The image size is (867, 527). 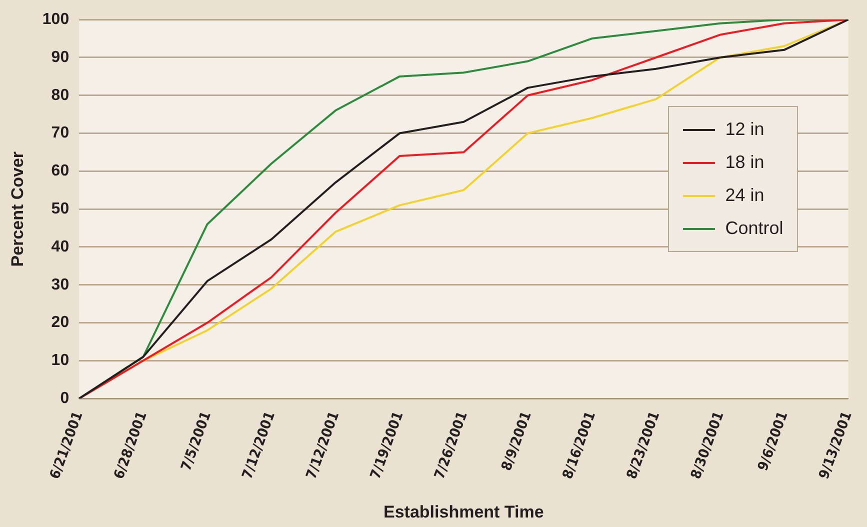 What do you see at coordinates (744, 129) in the screenshot?
I see `legend-label: 12 in` at bounding box center [744, 129].